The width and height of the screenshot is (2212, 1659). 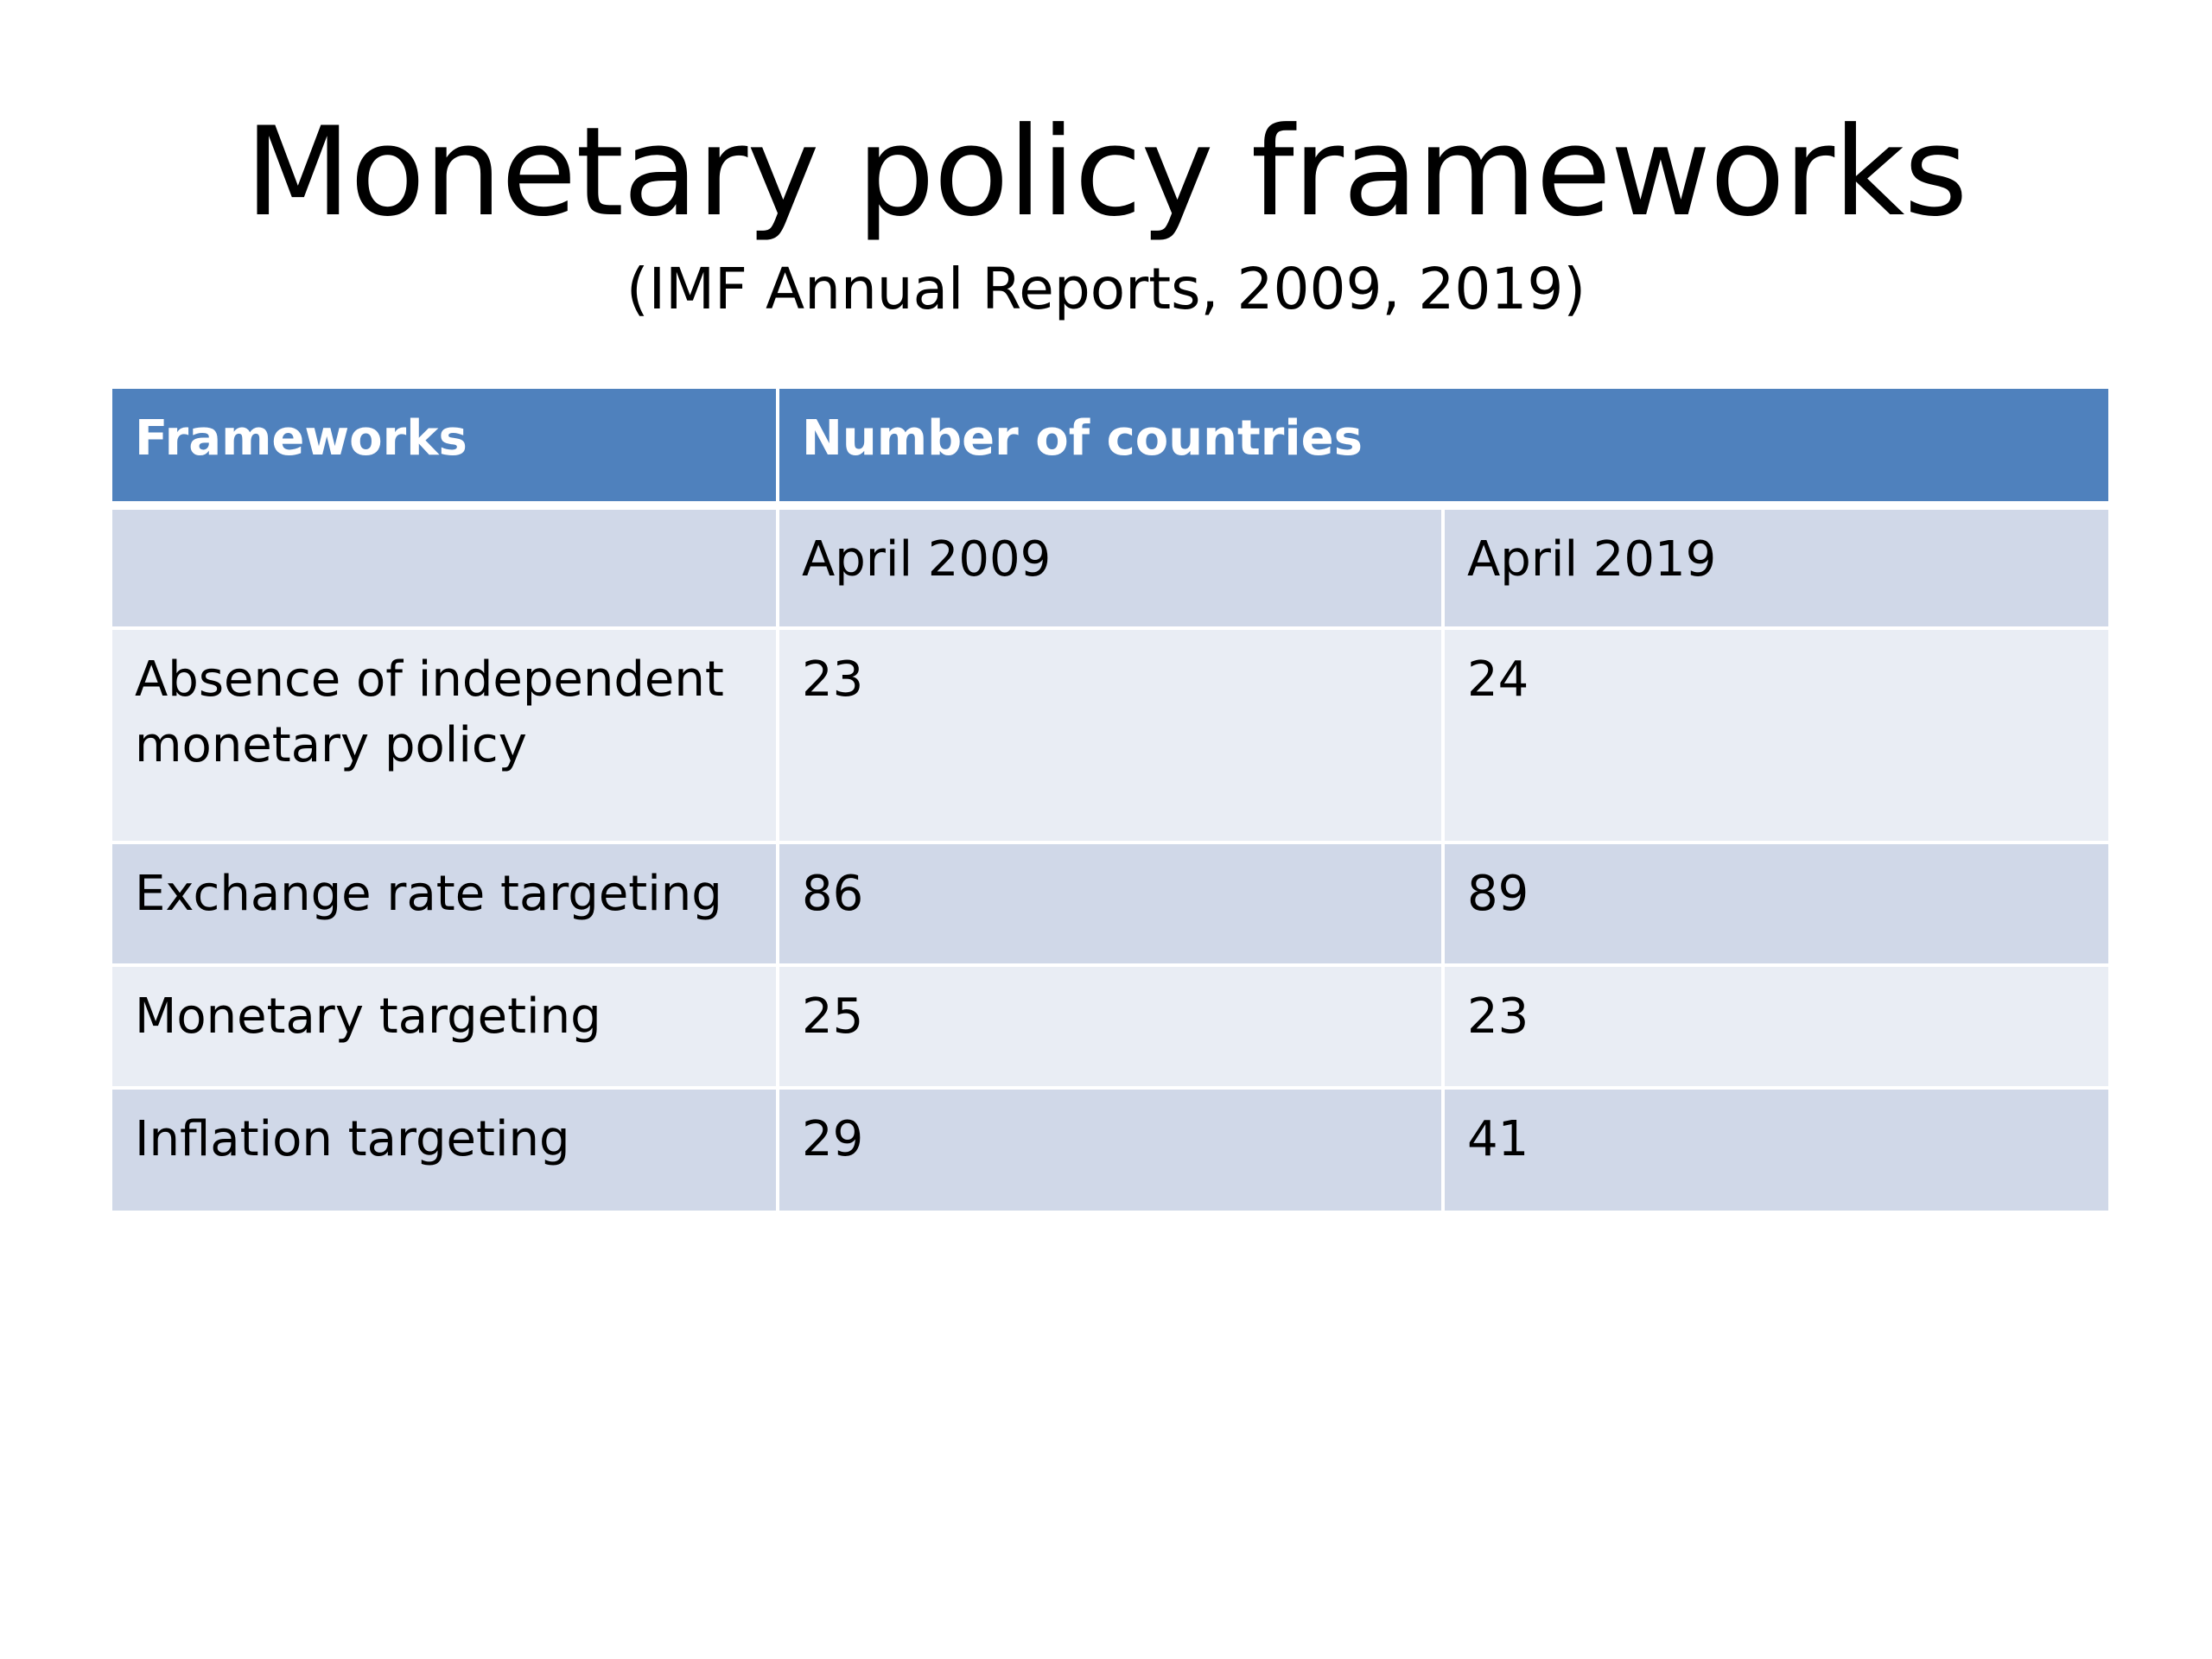 I want to click on table-row: Inflation targeting 29 41, so click(x=1110, y=1149).